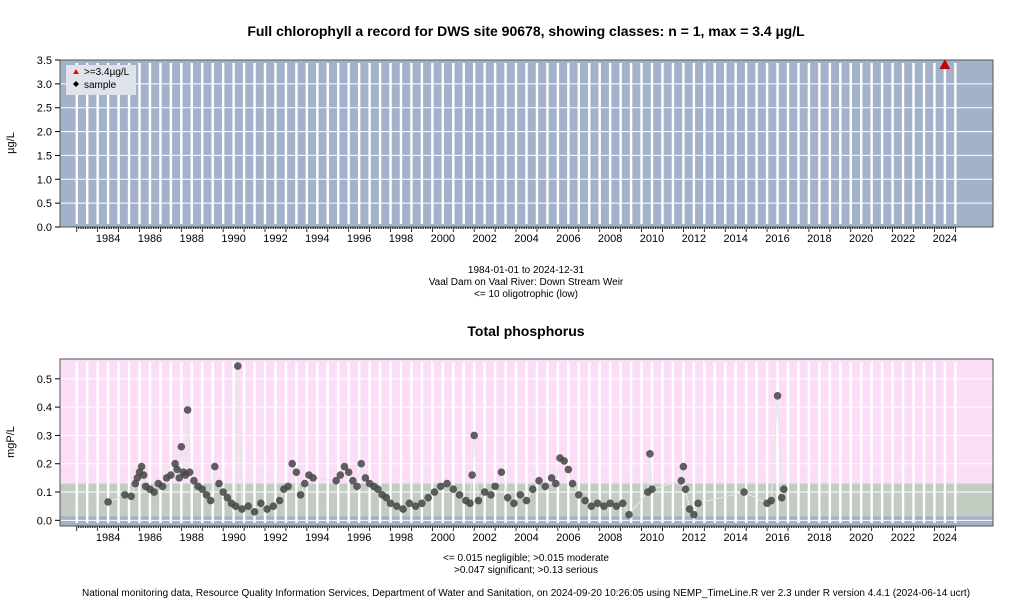 The height and width of the screenshot is (600, 1024). Describe the element at coordinates (11, 143) in the screenshot. I see `chart1-ylabel: µg/L` at that location.